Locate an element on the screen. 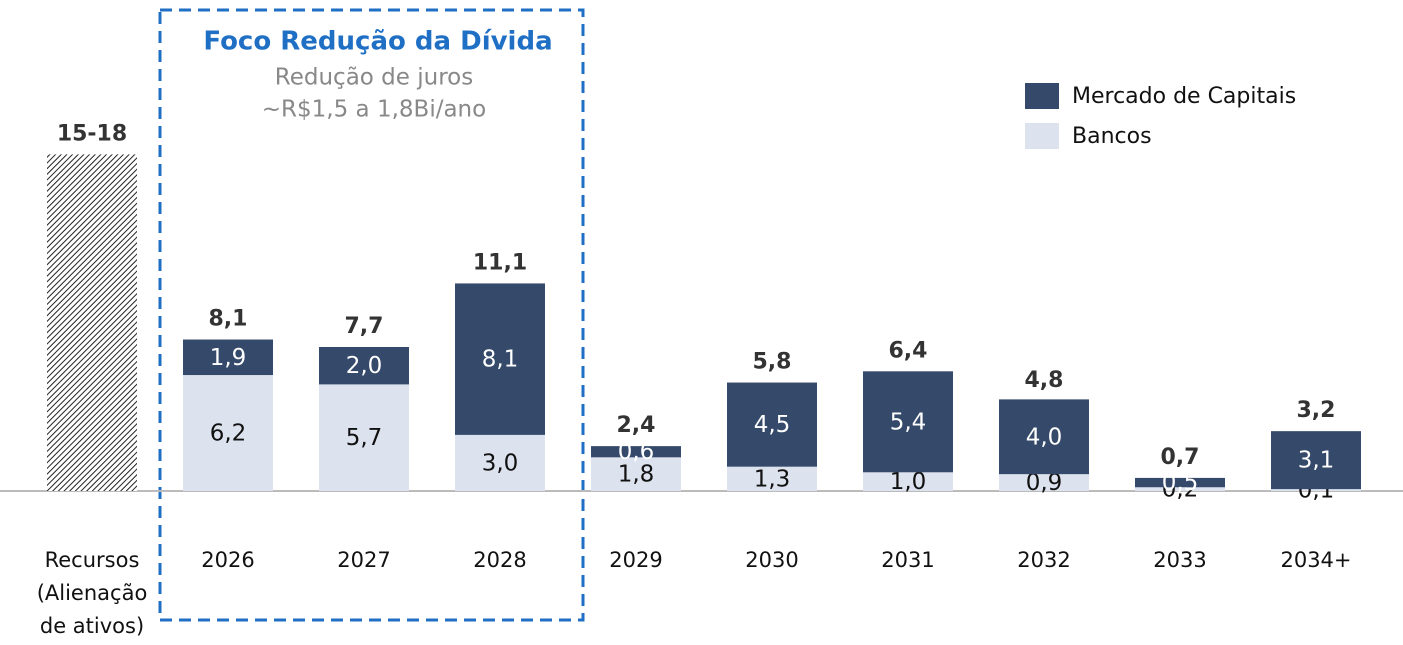 Image resolution: width=1403 pixels, height=645 pixels. x-tick-label: Recursos (Alienação de ativos) is located at coordinates (92, 593).